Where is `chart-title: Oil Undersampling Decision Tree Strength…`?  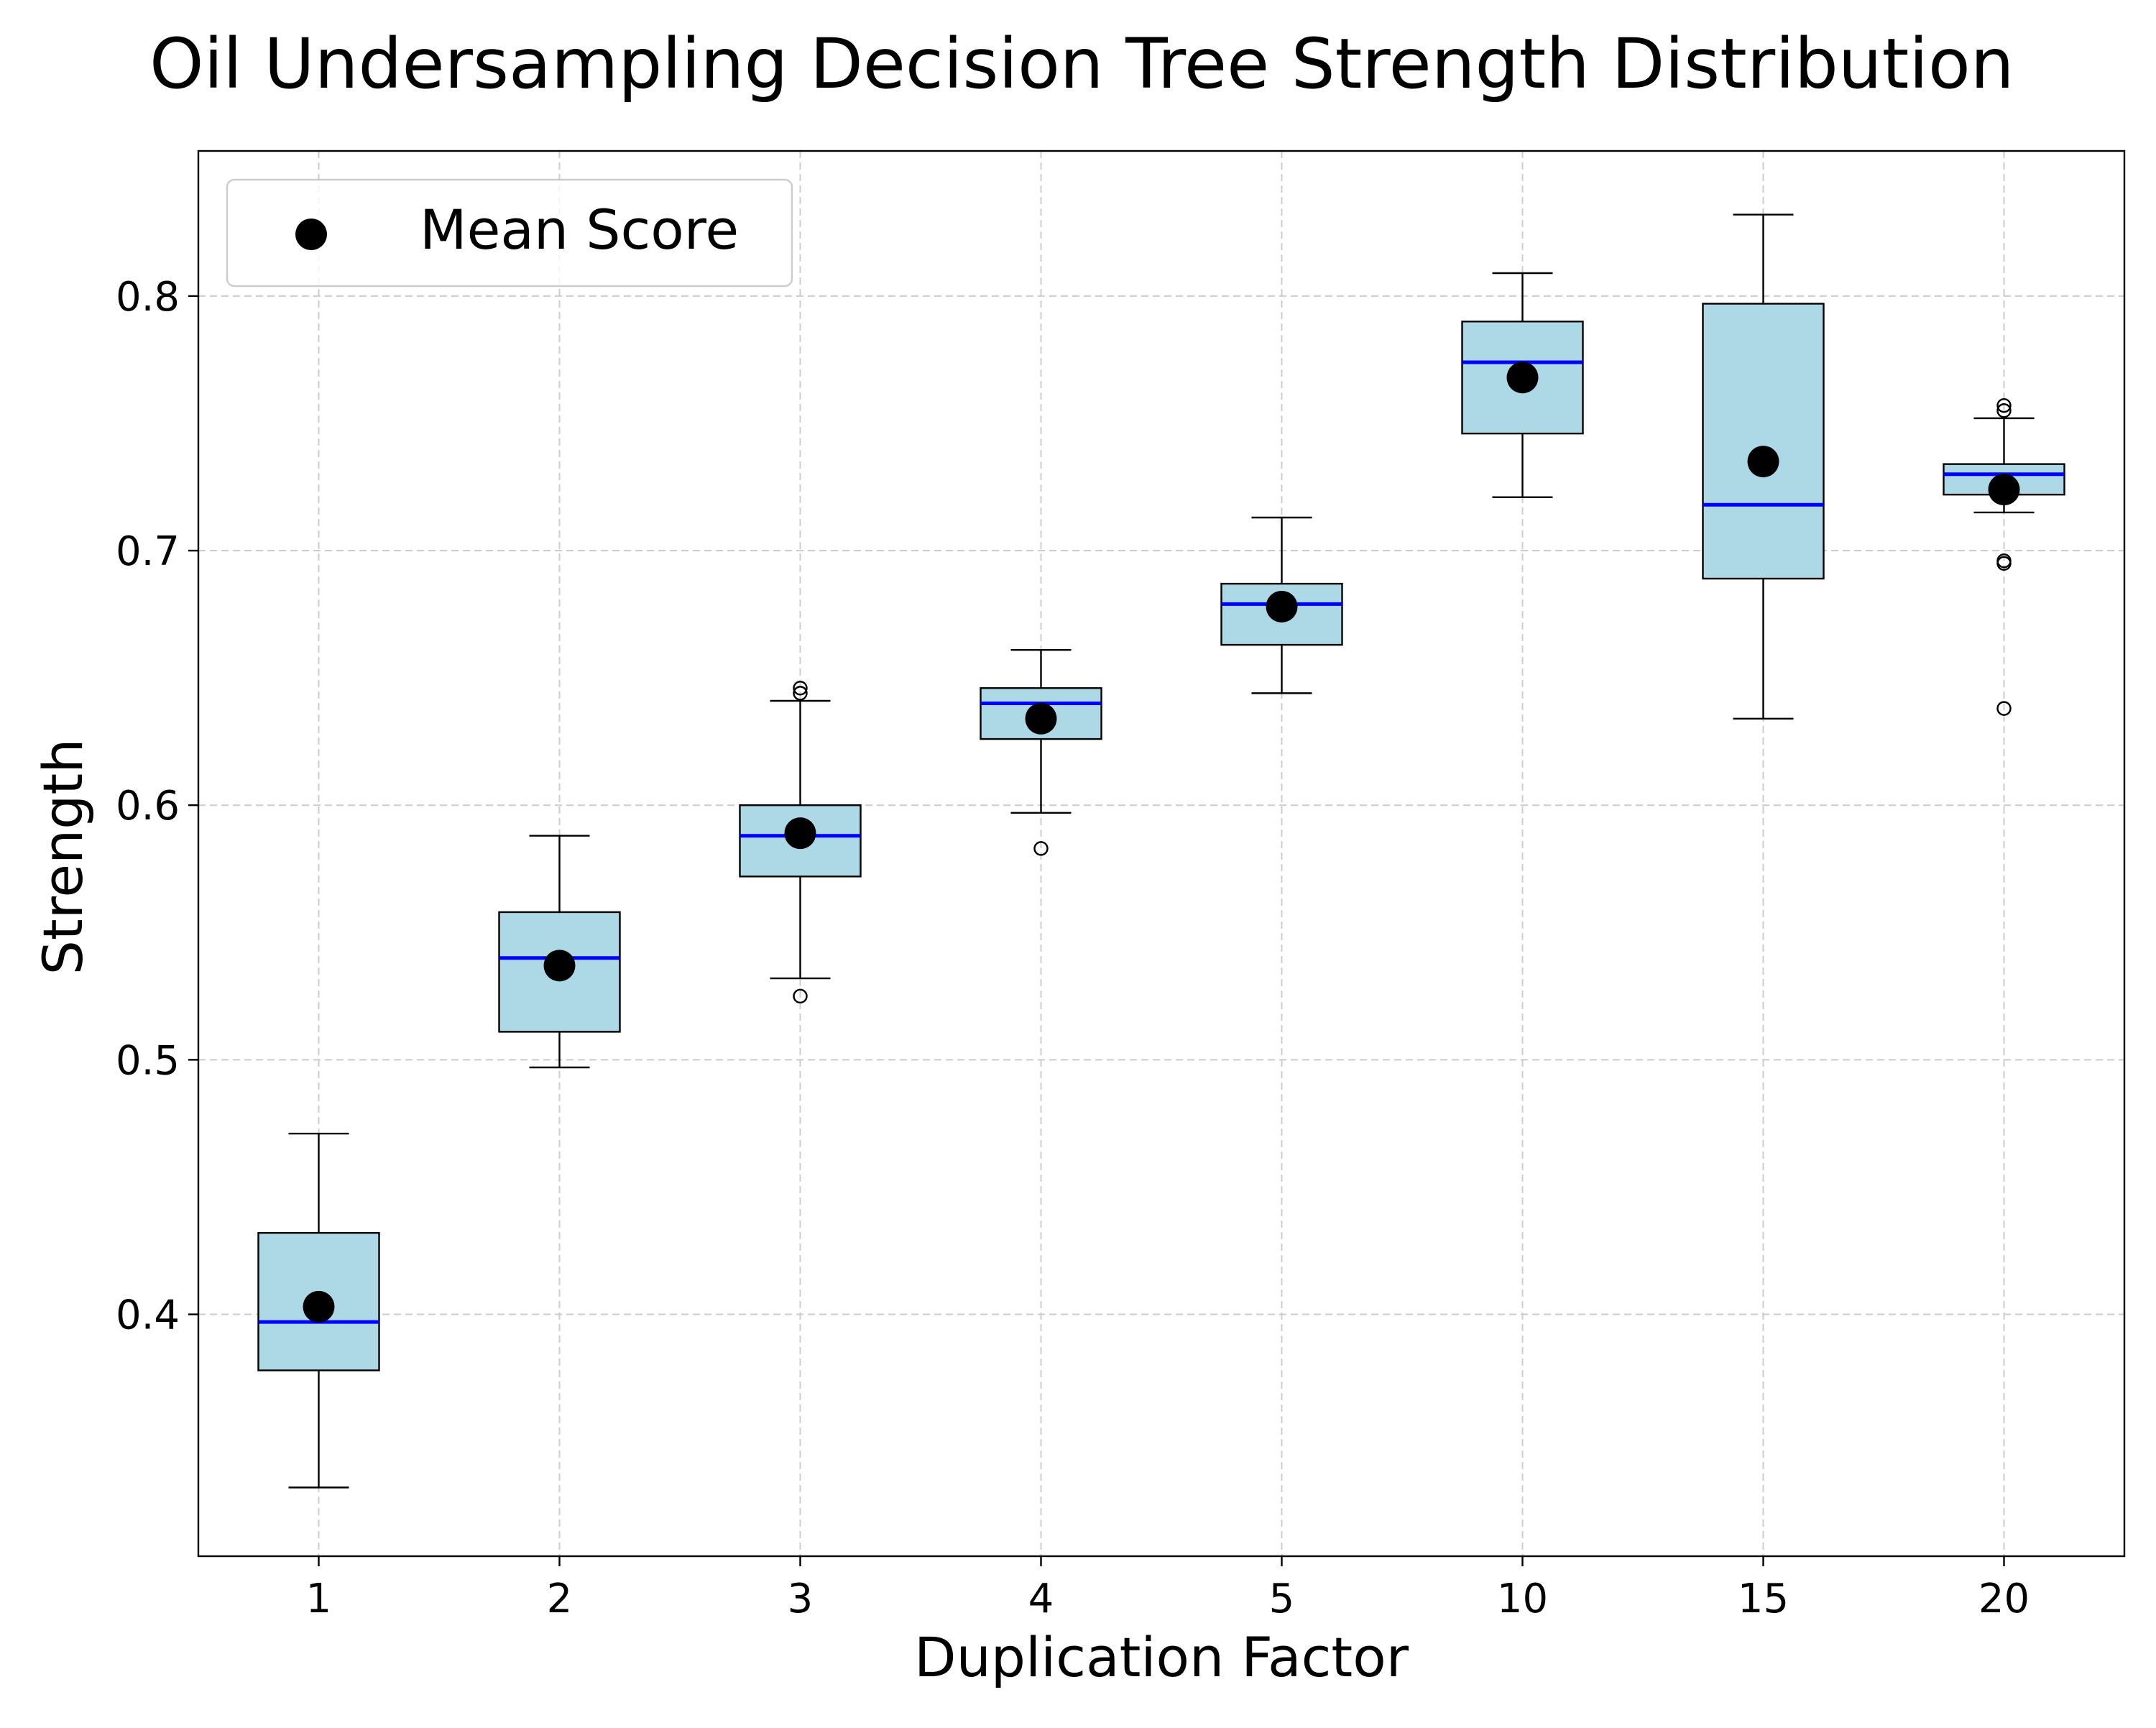 chart-title: Oil Undersampling Decision Tree Strength… is located at coordinates (1081, 64).